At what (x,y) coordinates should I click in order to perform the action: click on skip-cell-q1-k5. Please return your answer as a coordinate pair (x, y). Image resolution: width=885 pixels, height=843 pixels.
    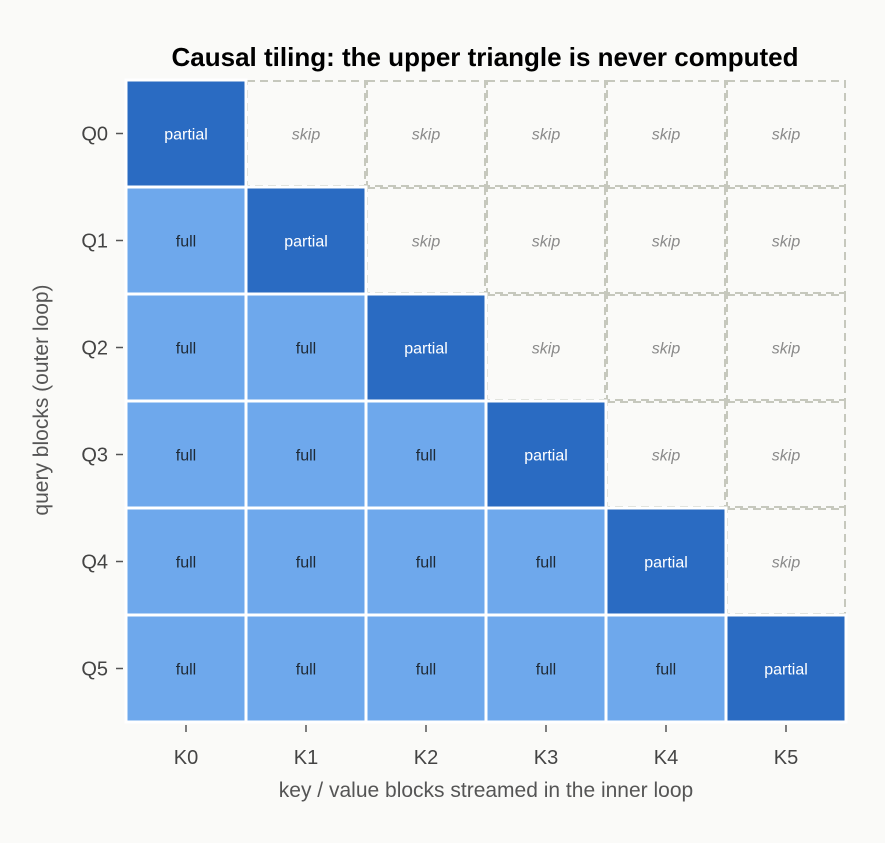
    Looking at the image, I should click on (786, 240).